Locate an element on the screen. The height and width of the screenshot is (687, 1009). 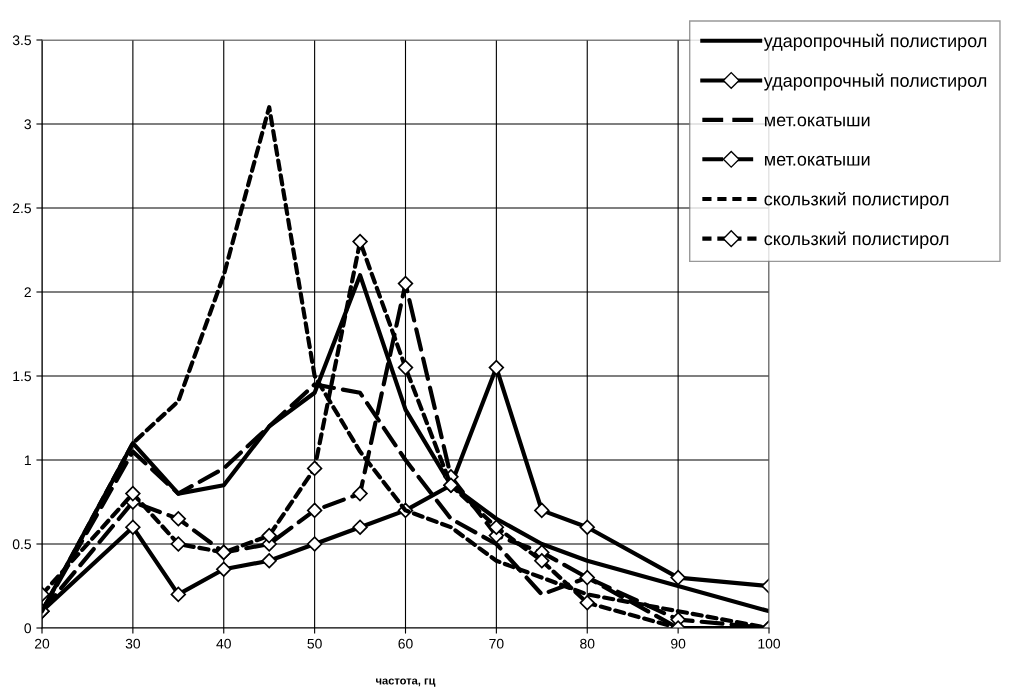
y-tick-label: 2.5 is located at coordinates (21, 208).